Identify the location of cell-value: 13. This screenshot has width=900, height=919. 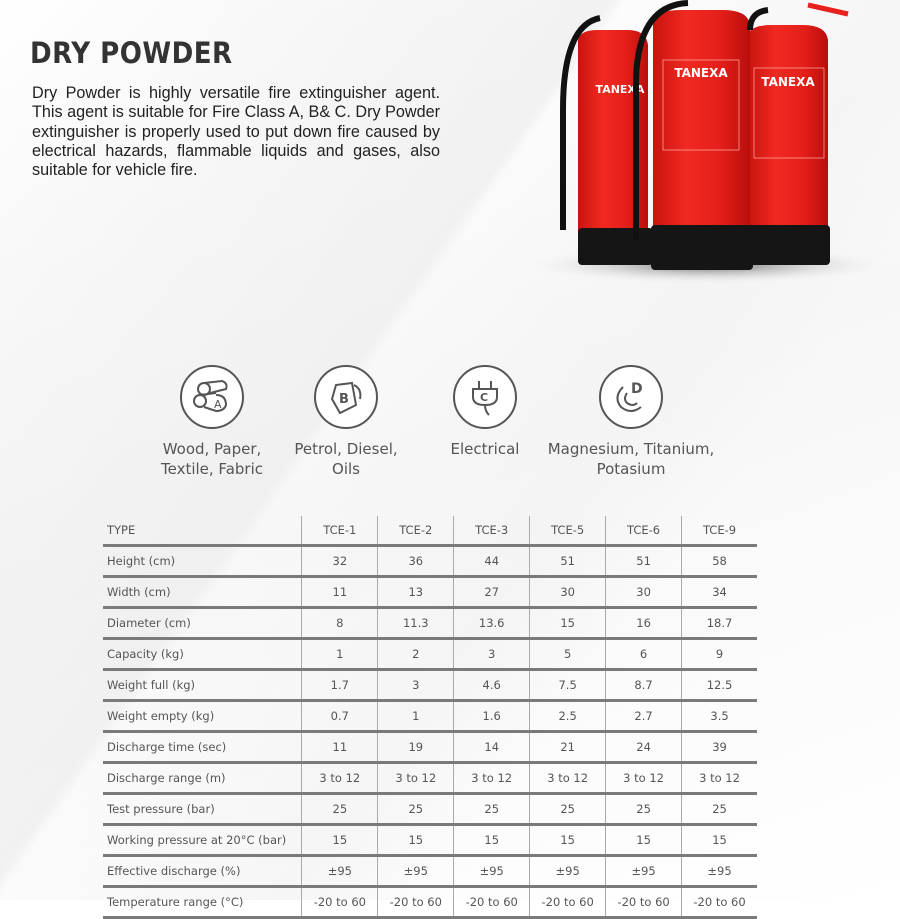
(415, 592).